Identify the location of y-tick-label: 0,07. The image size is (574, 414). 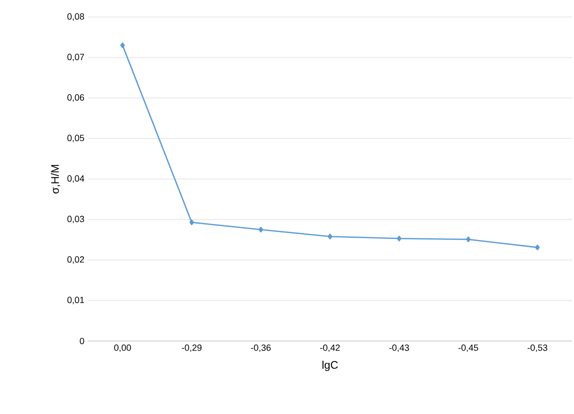
(75, 58).